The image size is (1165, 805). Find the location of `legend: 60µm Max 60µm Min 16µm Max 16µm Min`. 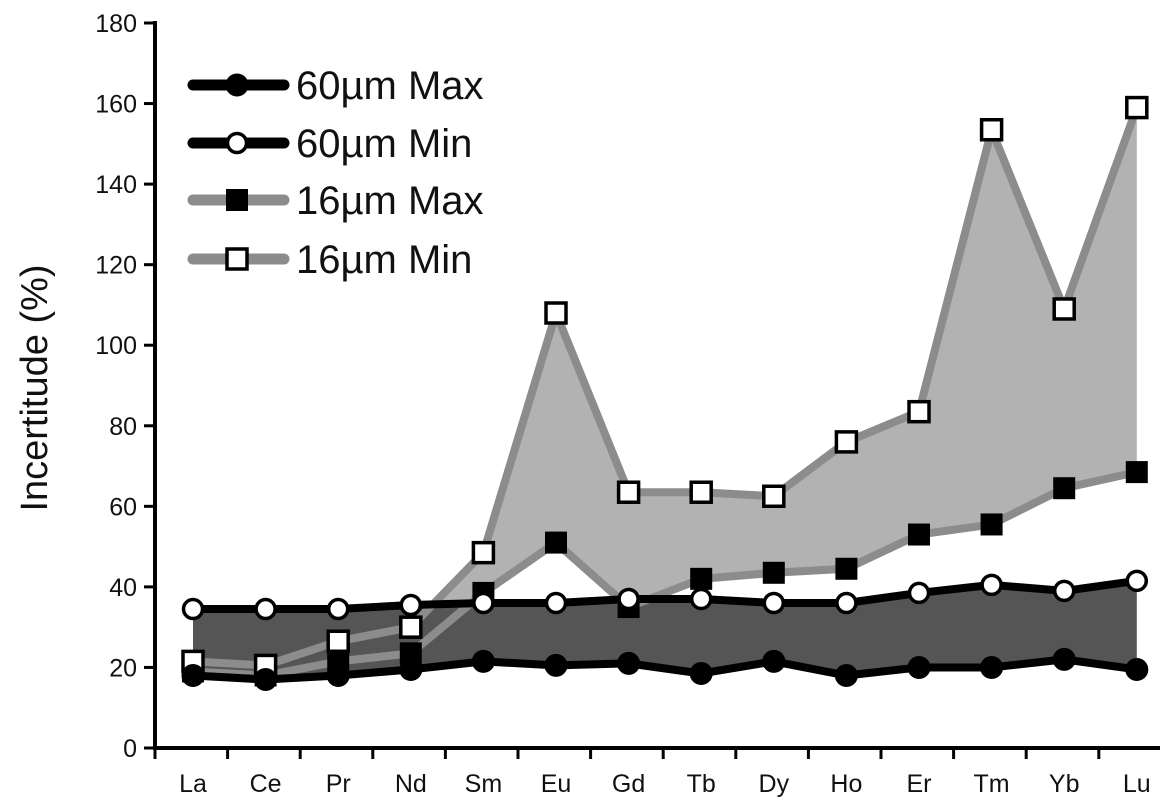

legend: 60µm Max 60µm Min 16µm Max 16µm Min is located at coordinates (335, 173).